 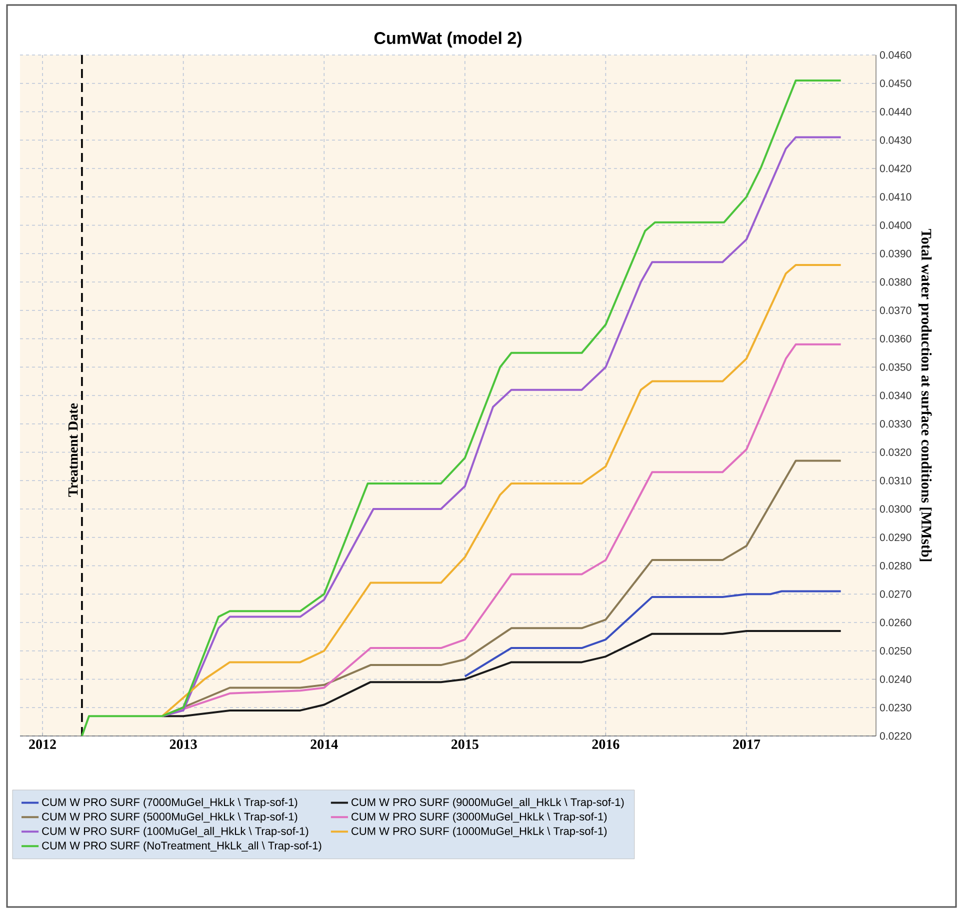 What do you see at coordinates (896, 197) in the screenshot?
I see `y-tick-label: 0.0410` at bounding box center [896, 197].